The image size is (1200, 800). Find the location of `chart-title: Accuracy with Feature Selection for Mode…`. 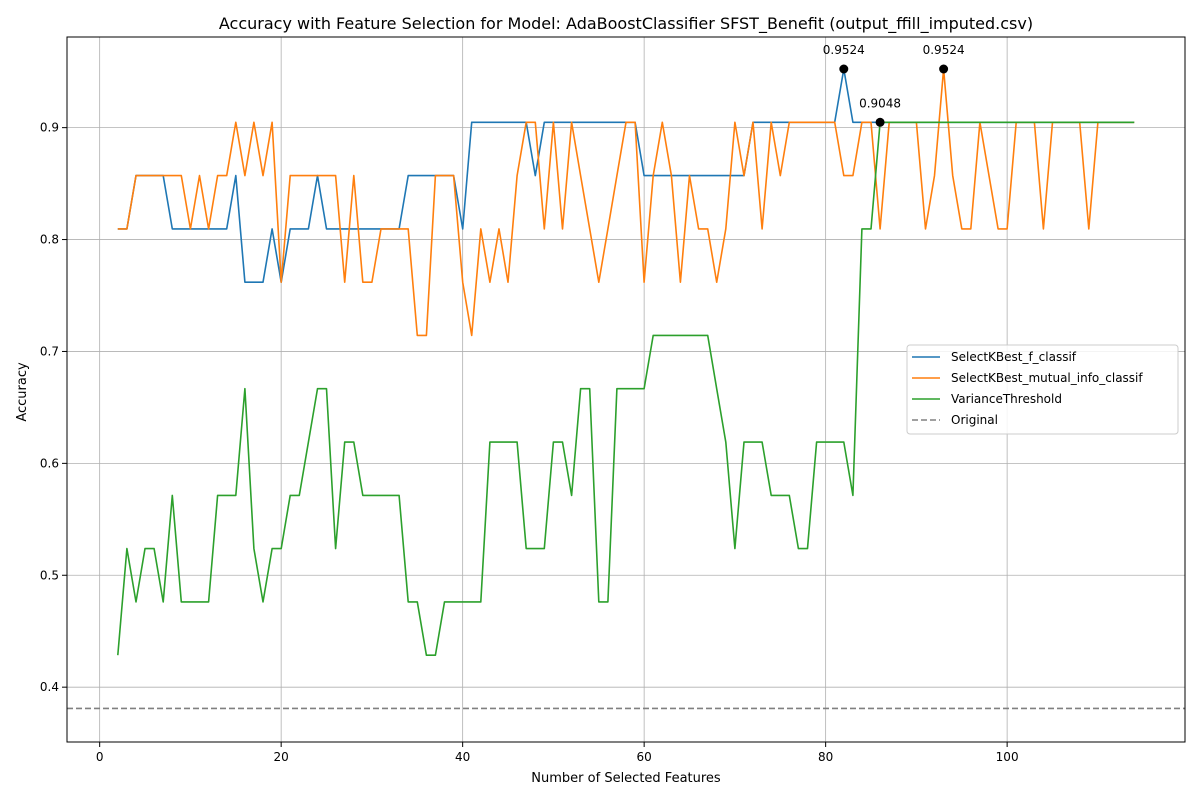

chart-title: Accuracy with Feature Selection for Mode… is located at coordinates (626, 24).